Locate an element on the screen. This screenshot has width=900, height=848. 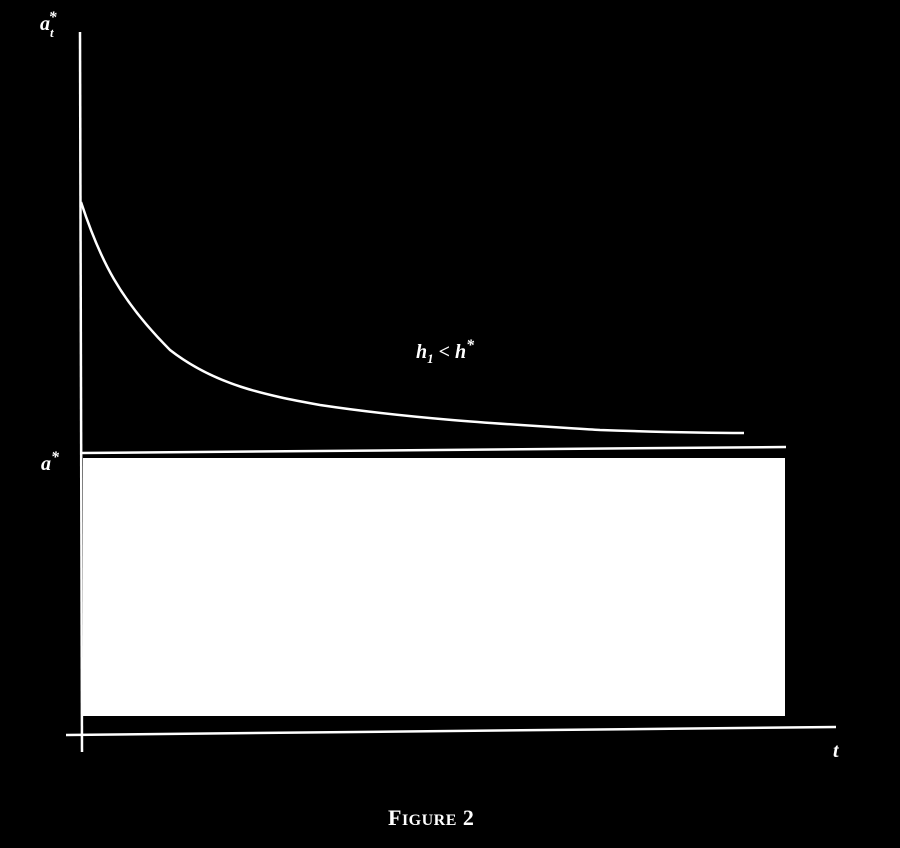
x-axis is located at coordinates (451, 731).